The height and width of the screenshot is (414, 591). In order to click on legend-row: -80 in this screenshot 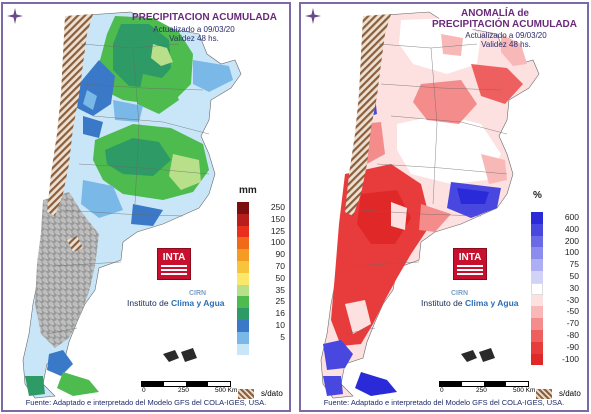, I will do `click(559, 335)`.